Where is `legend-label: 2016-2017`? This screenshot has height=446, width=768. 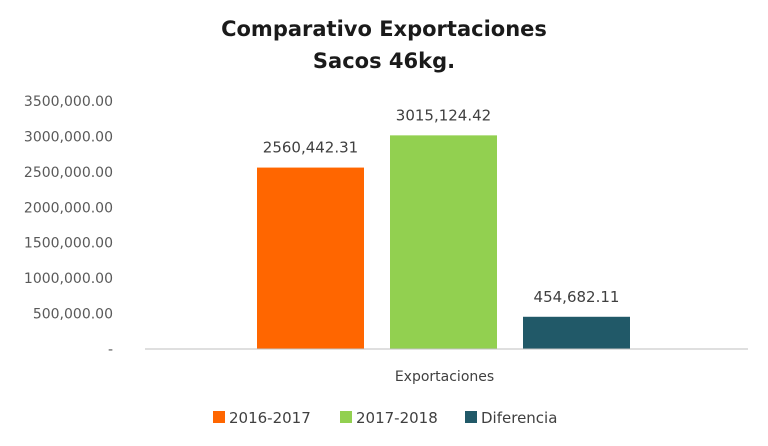 legend-label: 2016-2017 is located at coordinates (270, 418).